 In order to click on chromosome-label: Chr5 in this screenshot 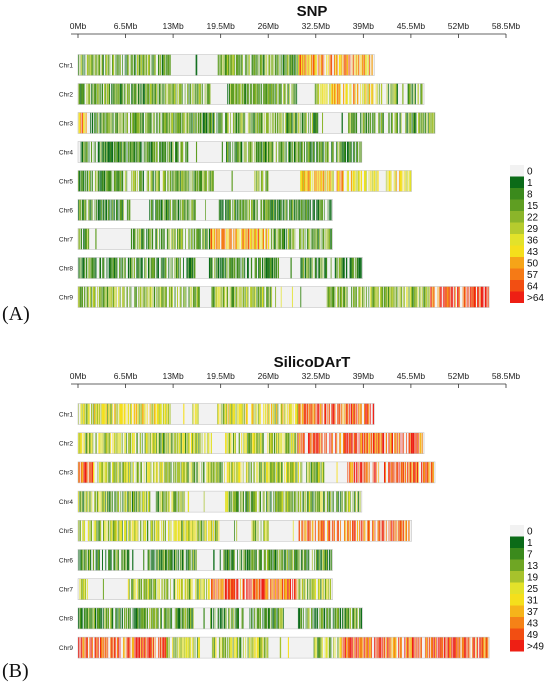, I will do `click(66, 531)`.